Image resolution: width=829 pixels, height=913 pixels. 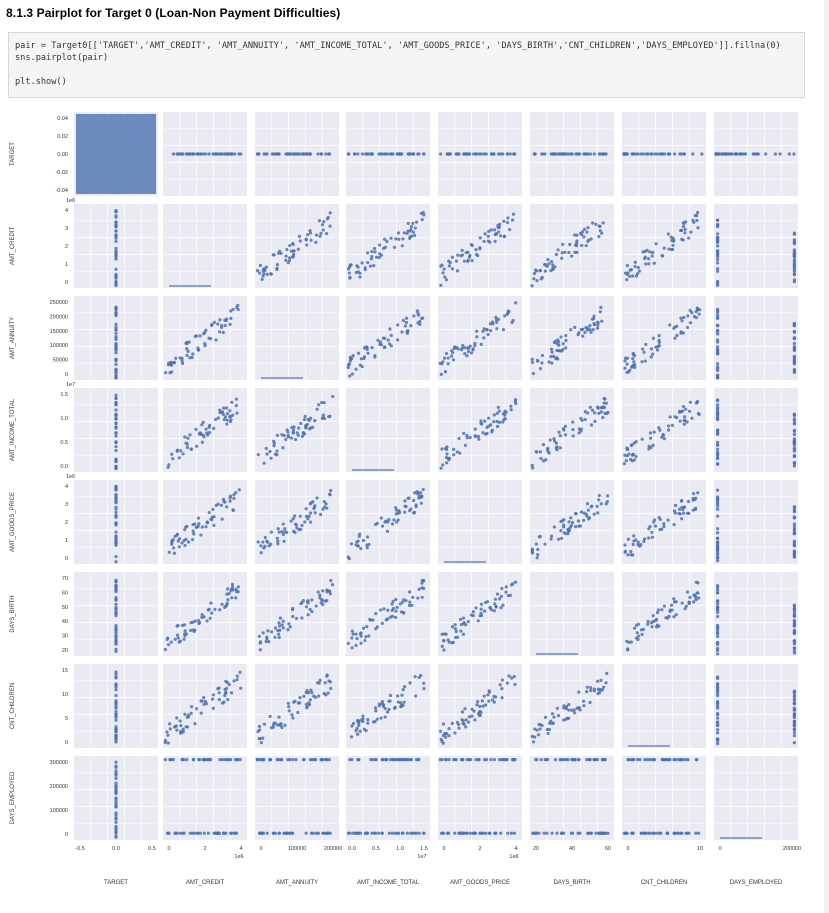 What do you see at coordinates (13, 797) in the screenshot?
I see `y-axis-label: DAYS_EMPLOYED` at bounding box center [13, 797].